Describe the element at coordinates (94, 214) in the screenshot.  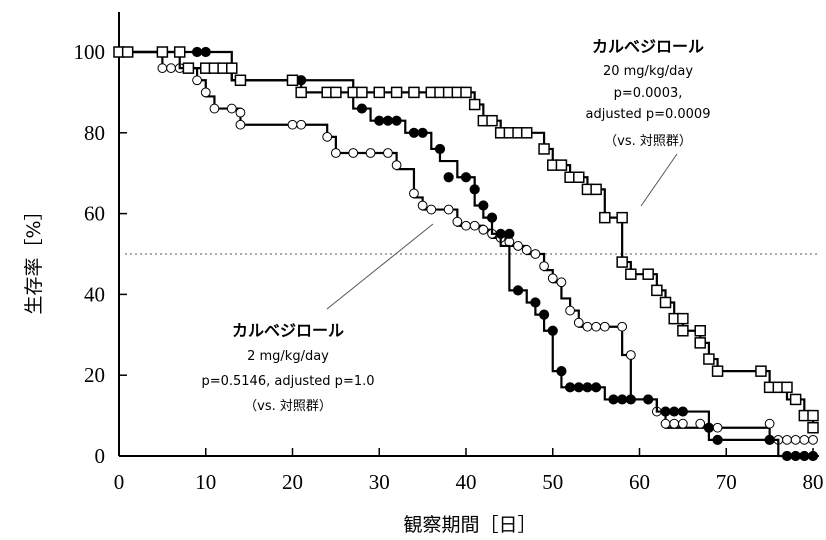
I see `y-tick-label: 60` at that location.